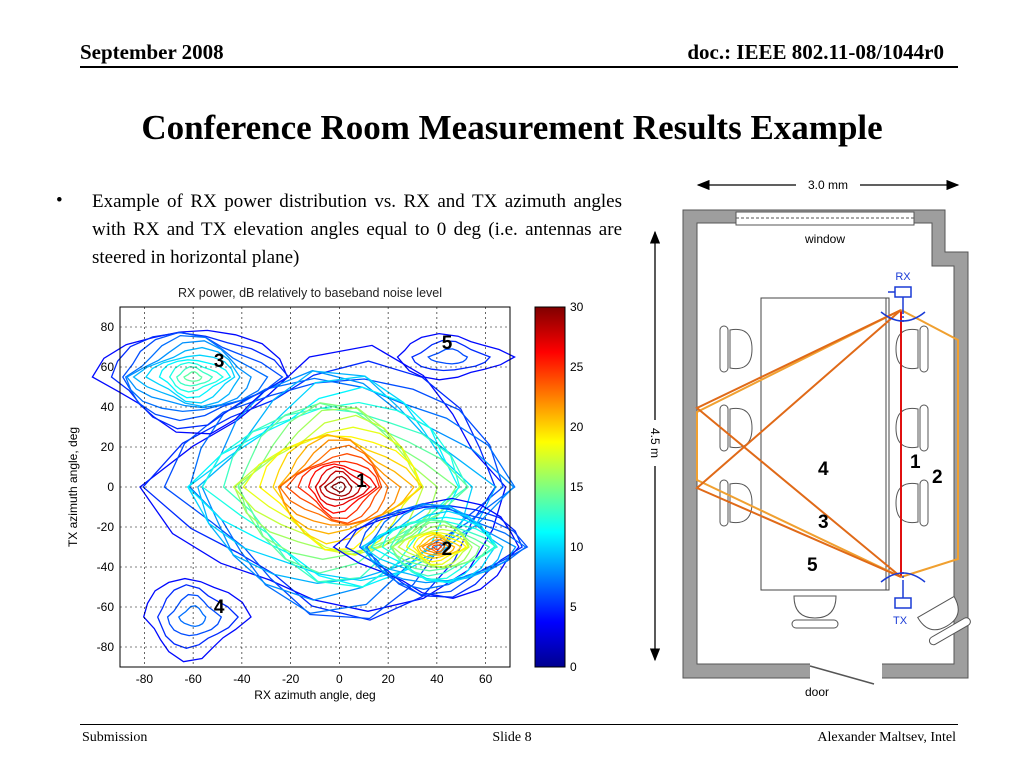 This screenshot has height=768, width=1024. What do you see at coordinates (815, 52) in the screenshot?
I see `header-doc-id: doc.: IEEE 802.11-08/1044r0` at bounding box center [815, 52].